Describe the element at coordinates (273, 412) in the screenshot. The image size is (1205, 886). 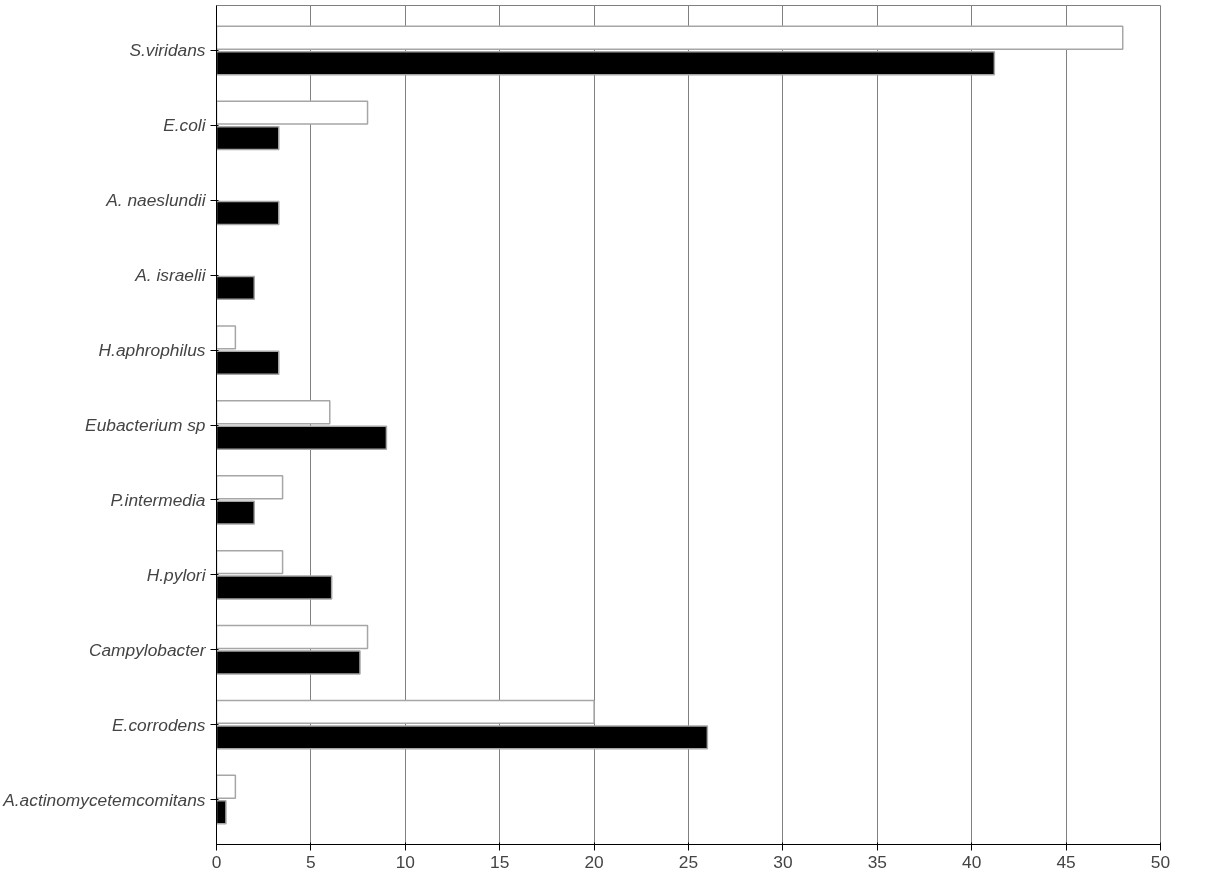
I see `bar` at that location.